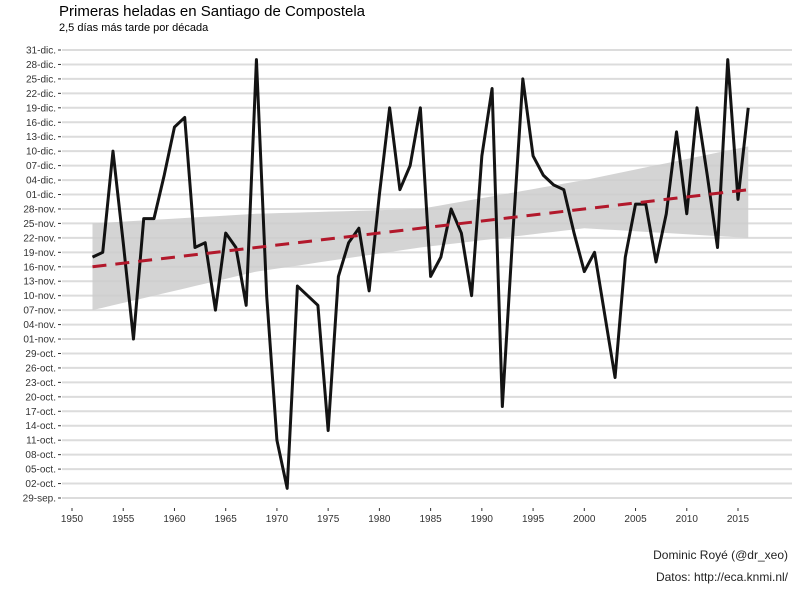  I want to click on y-tick-label: 13-nov., so click(39, 282).